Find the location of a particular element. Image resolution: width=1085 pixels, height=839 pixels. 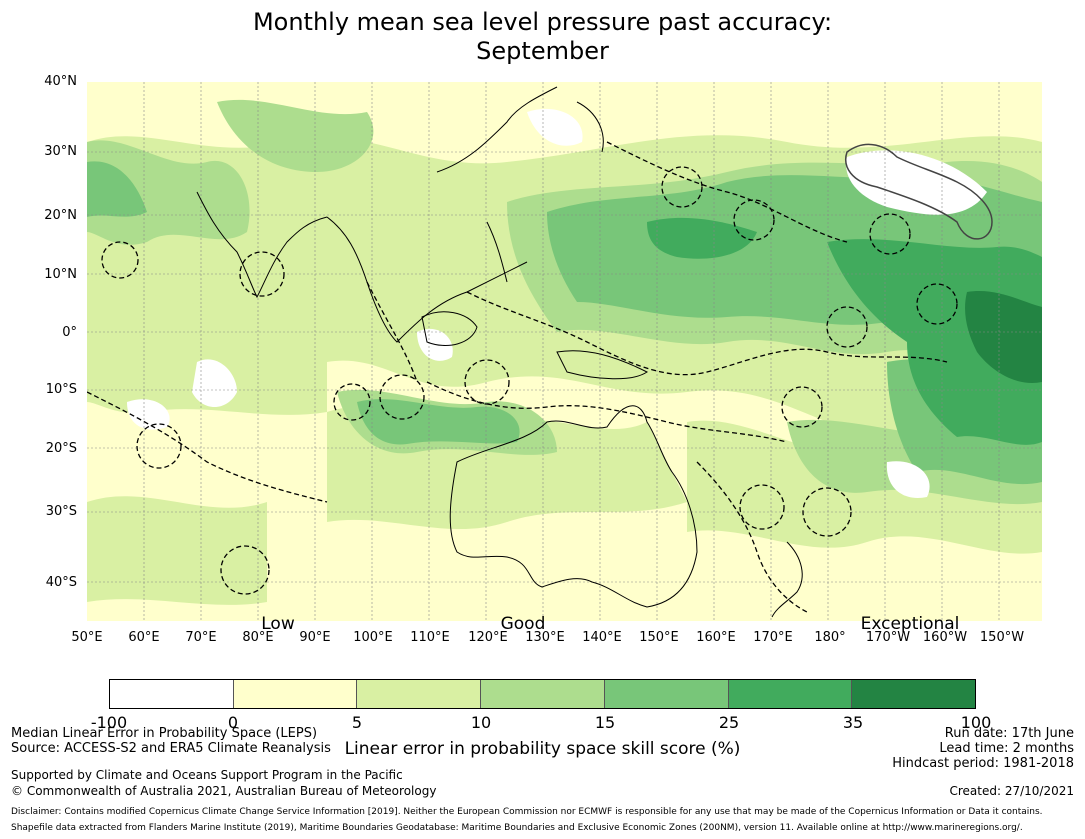

lon-label: 90°E is located at coordinates (315, 637).